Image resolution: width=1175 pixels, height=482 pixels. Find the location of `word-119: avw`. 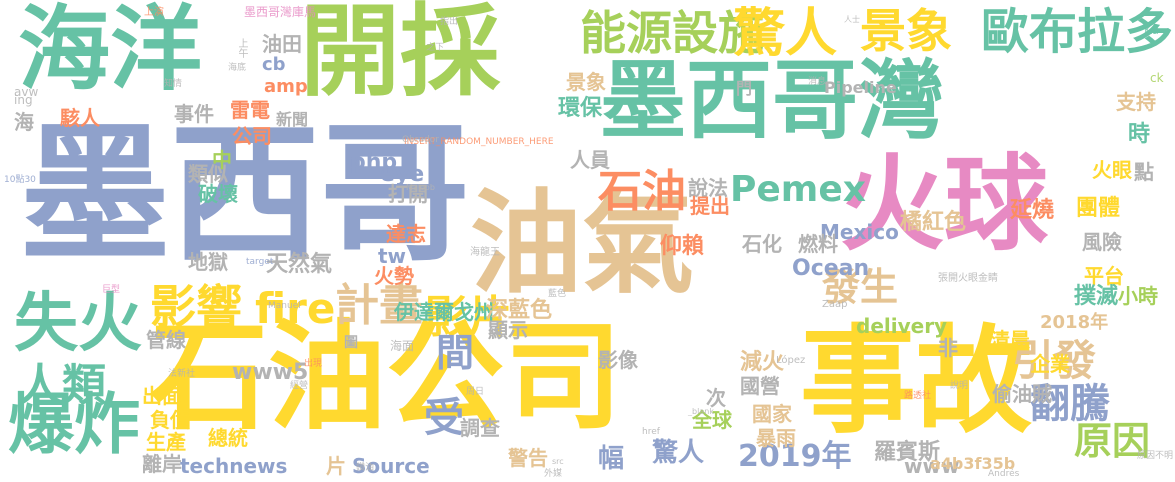

word-119: avw is located at coordinates (26, 92).